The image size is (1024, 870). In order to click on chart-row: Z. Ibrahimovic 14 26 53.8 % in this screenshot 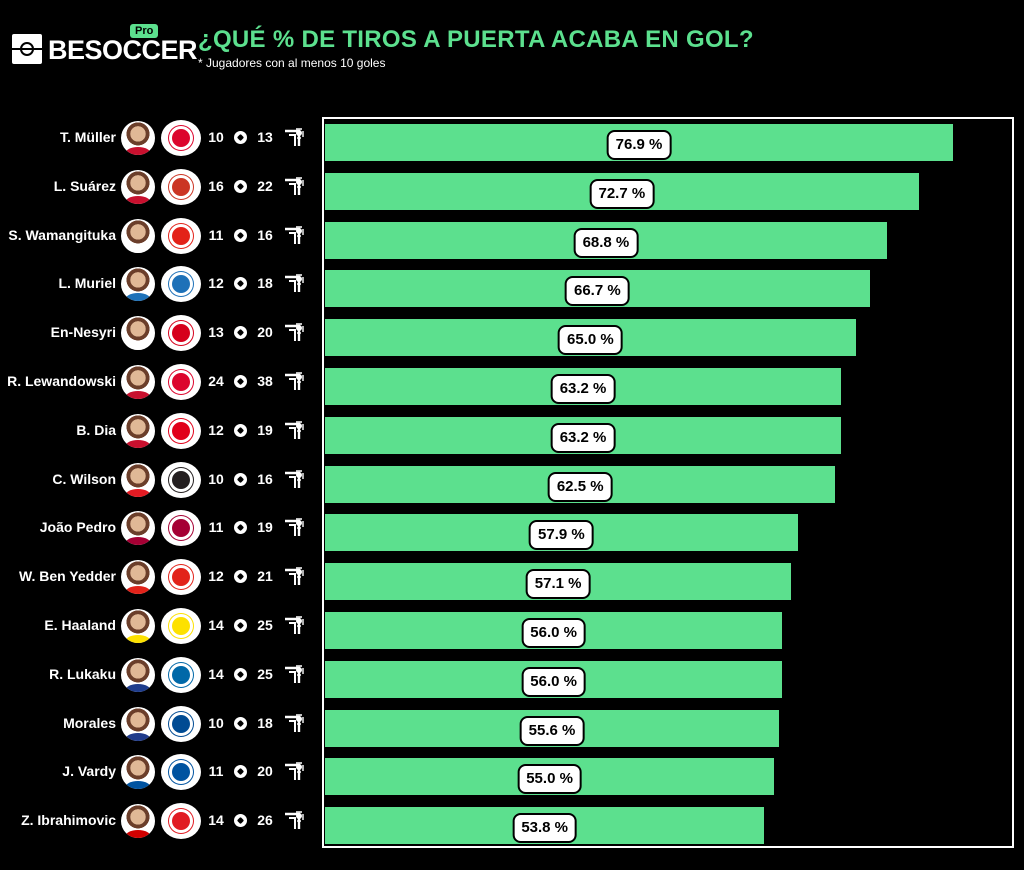, I will do `click(512, 823)`.